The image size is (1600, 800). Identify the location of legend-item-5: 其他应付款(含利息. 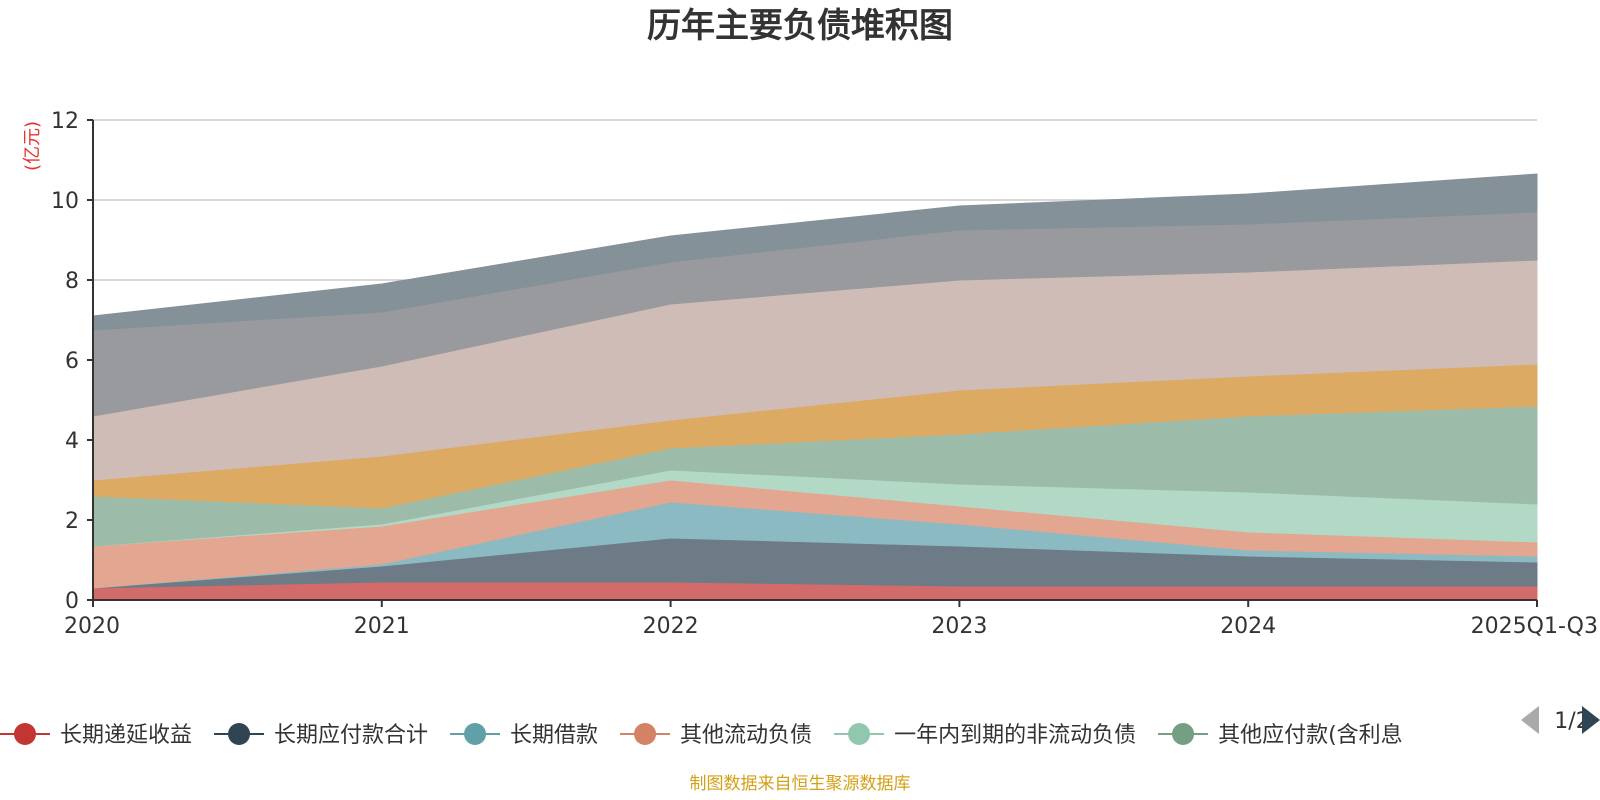
(1280, 735).